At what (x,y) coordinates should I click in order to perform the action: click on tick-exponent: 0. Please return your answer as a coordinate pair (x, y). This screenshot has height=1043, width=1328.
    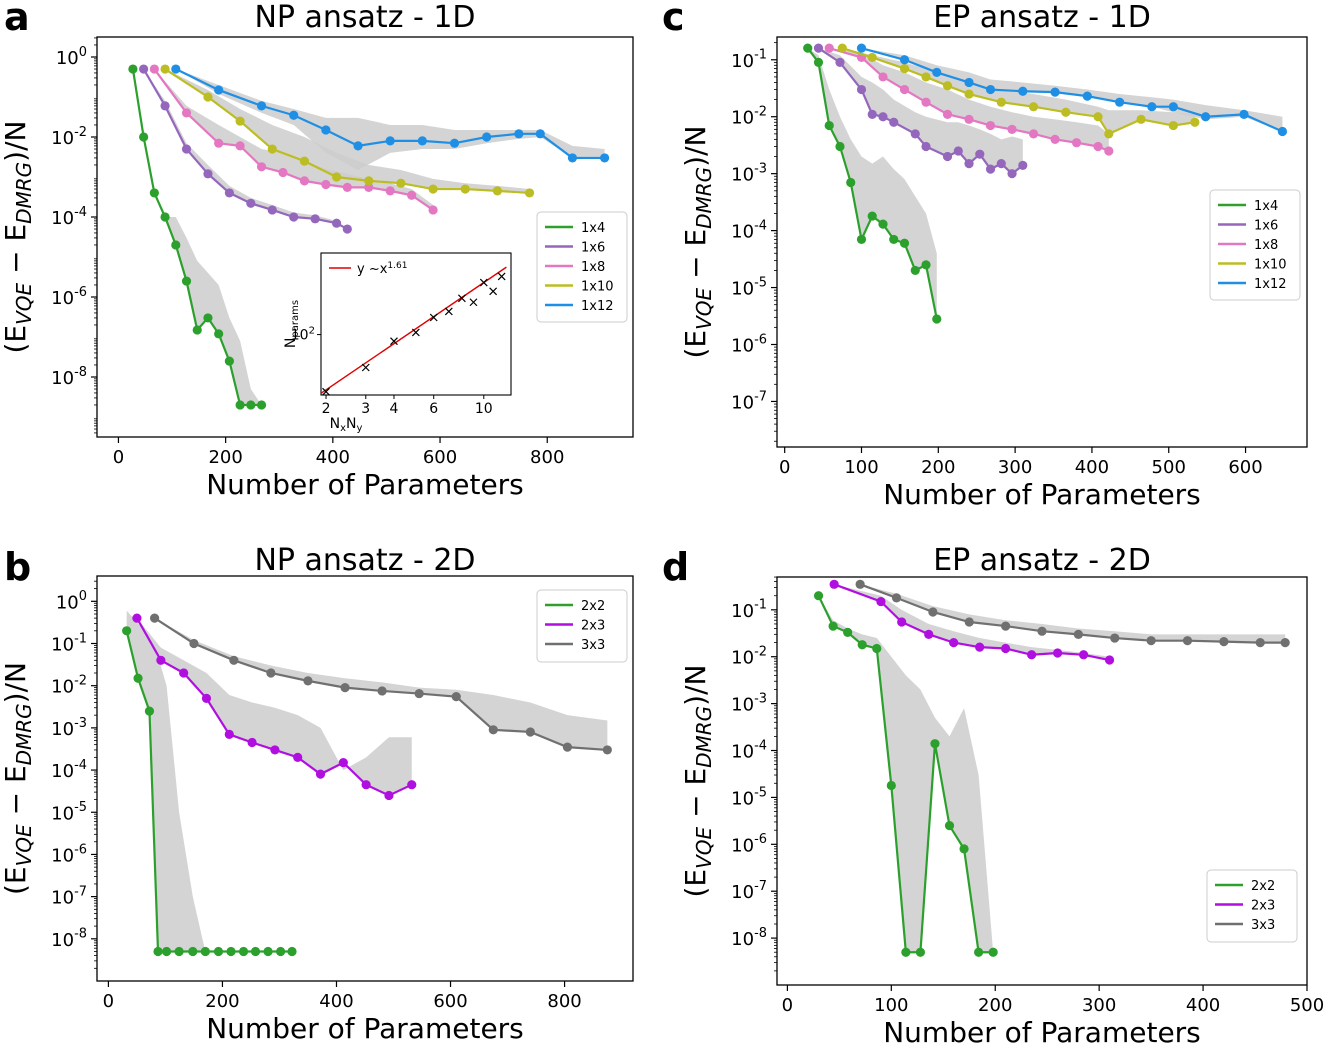
    Looking at the image, I should click on (83, 52).